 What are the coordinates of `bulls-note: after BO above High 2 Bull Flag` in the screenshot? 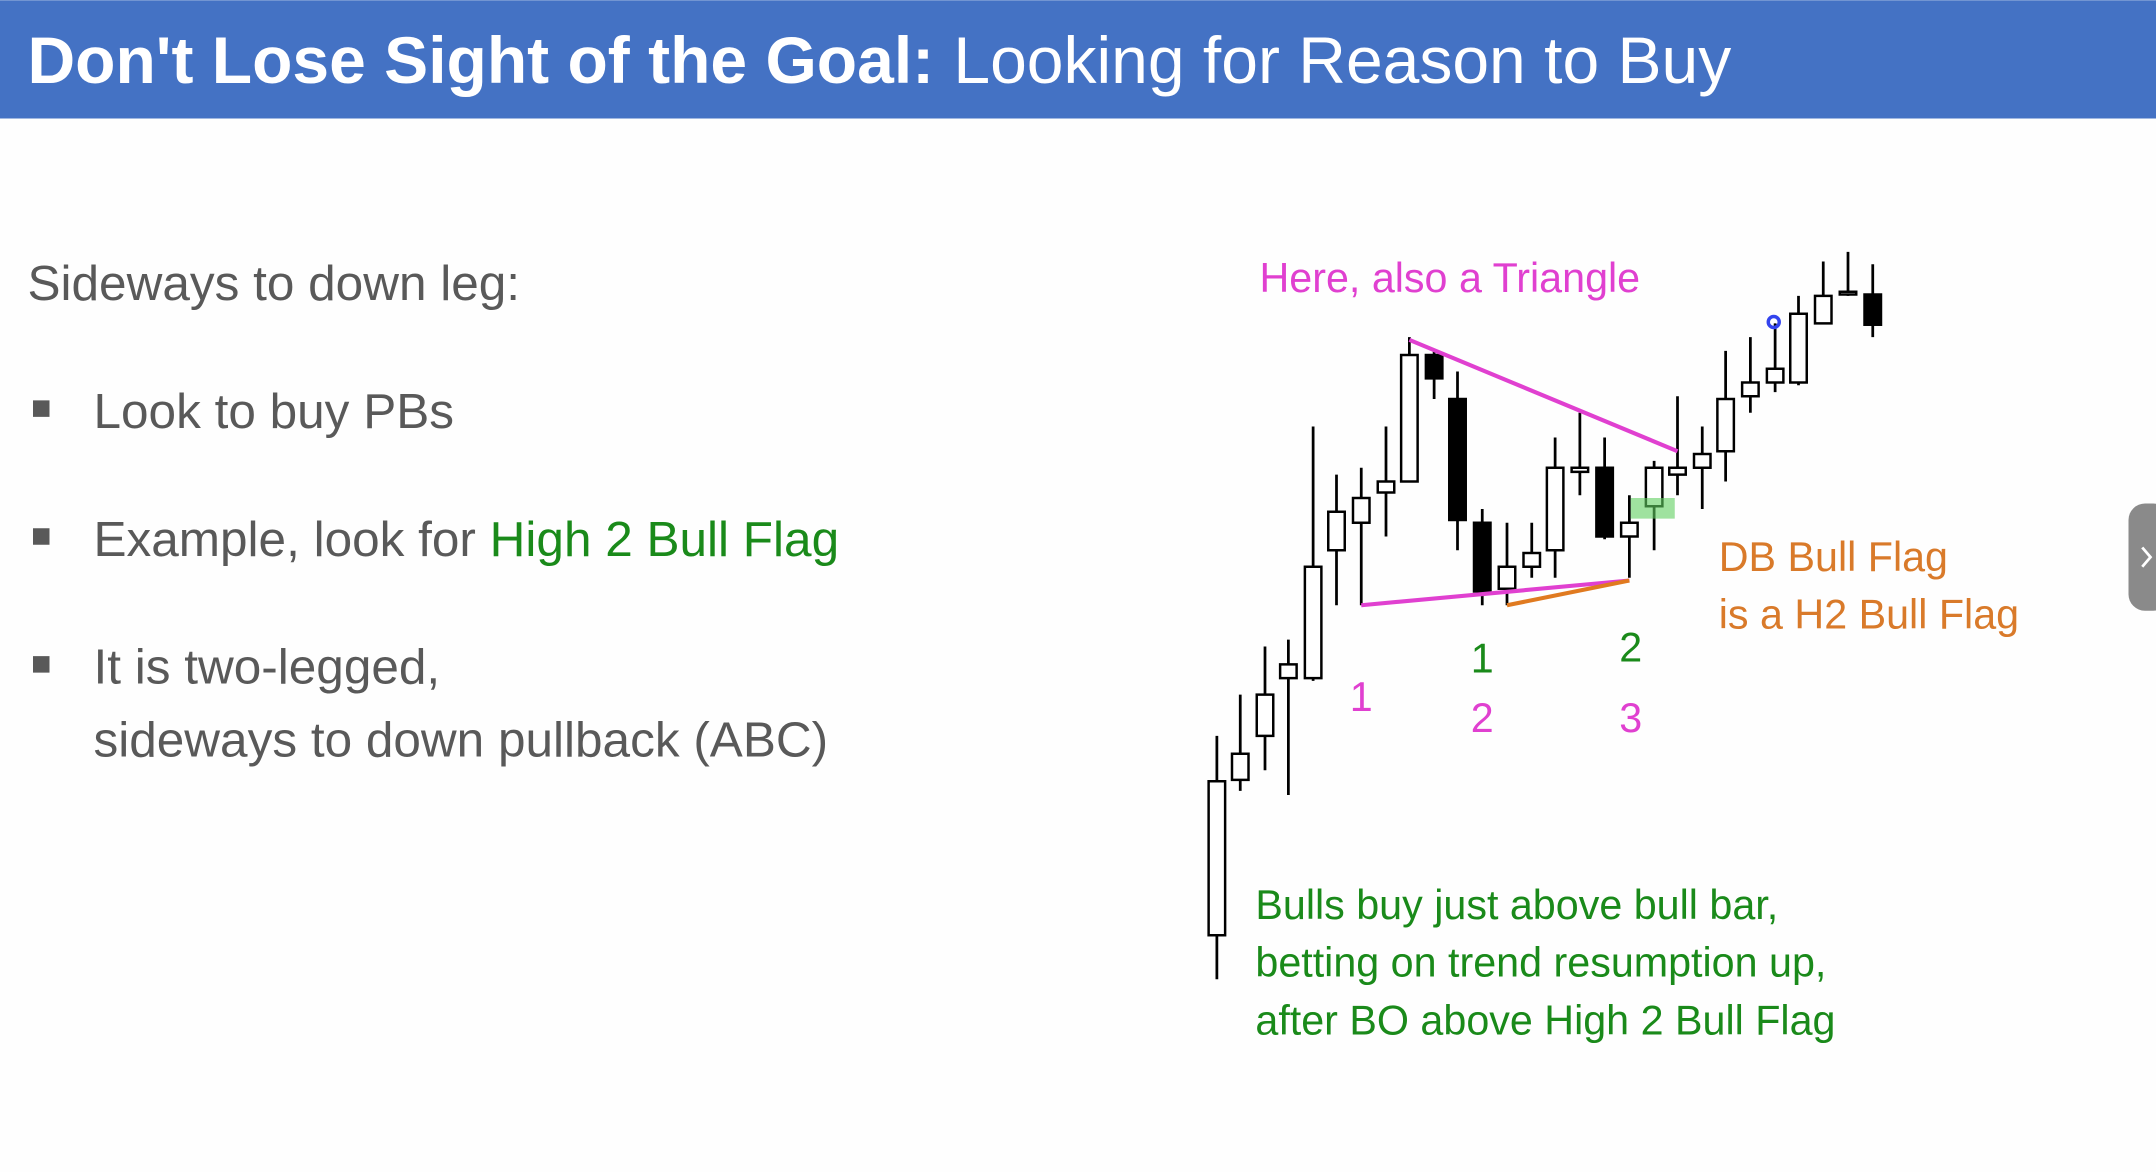 It's located at (1545, 1020).